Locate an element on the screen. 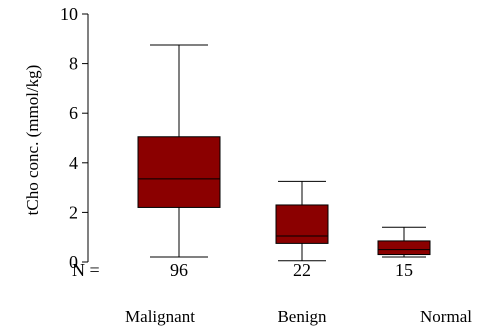 The height and width of the screenshot is (328, 485). y-tick-label: 4 is located at coordinates (73, 163).